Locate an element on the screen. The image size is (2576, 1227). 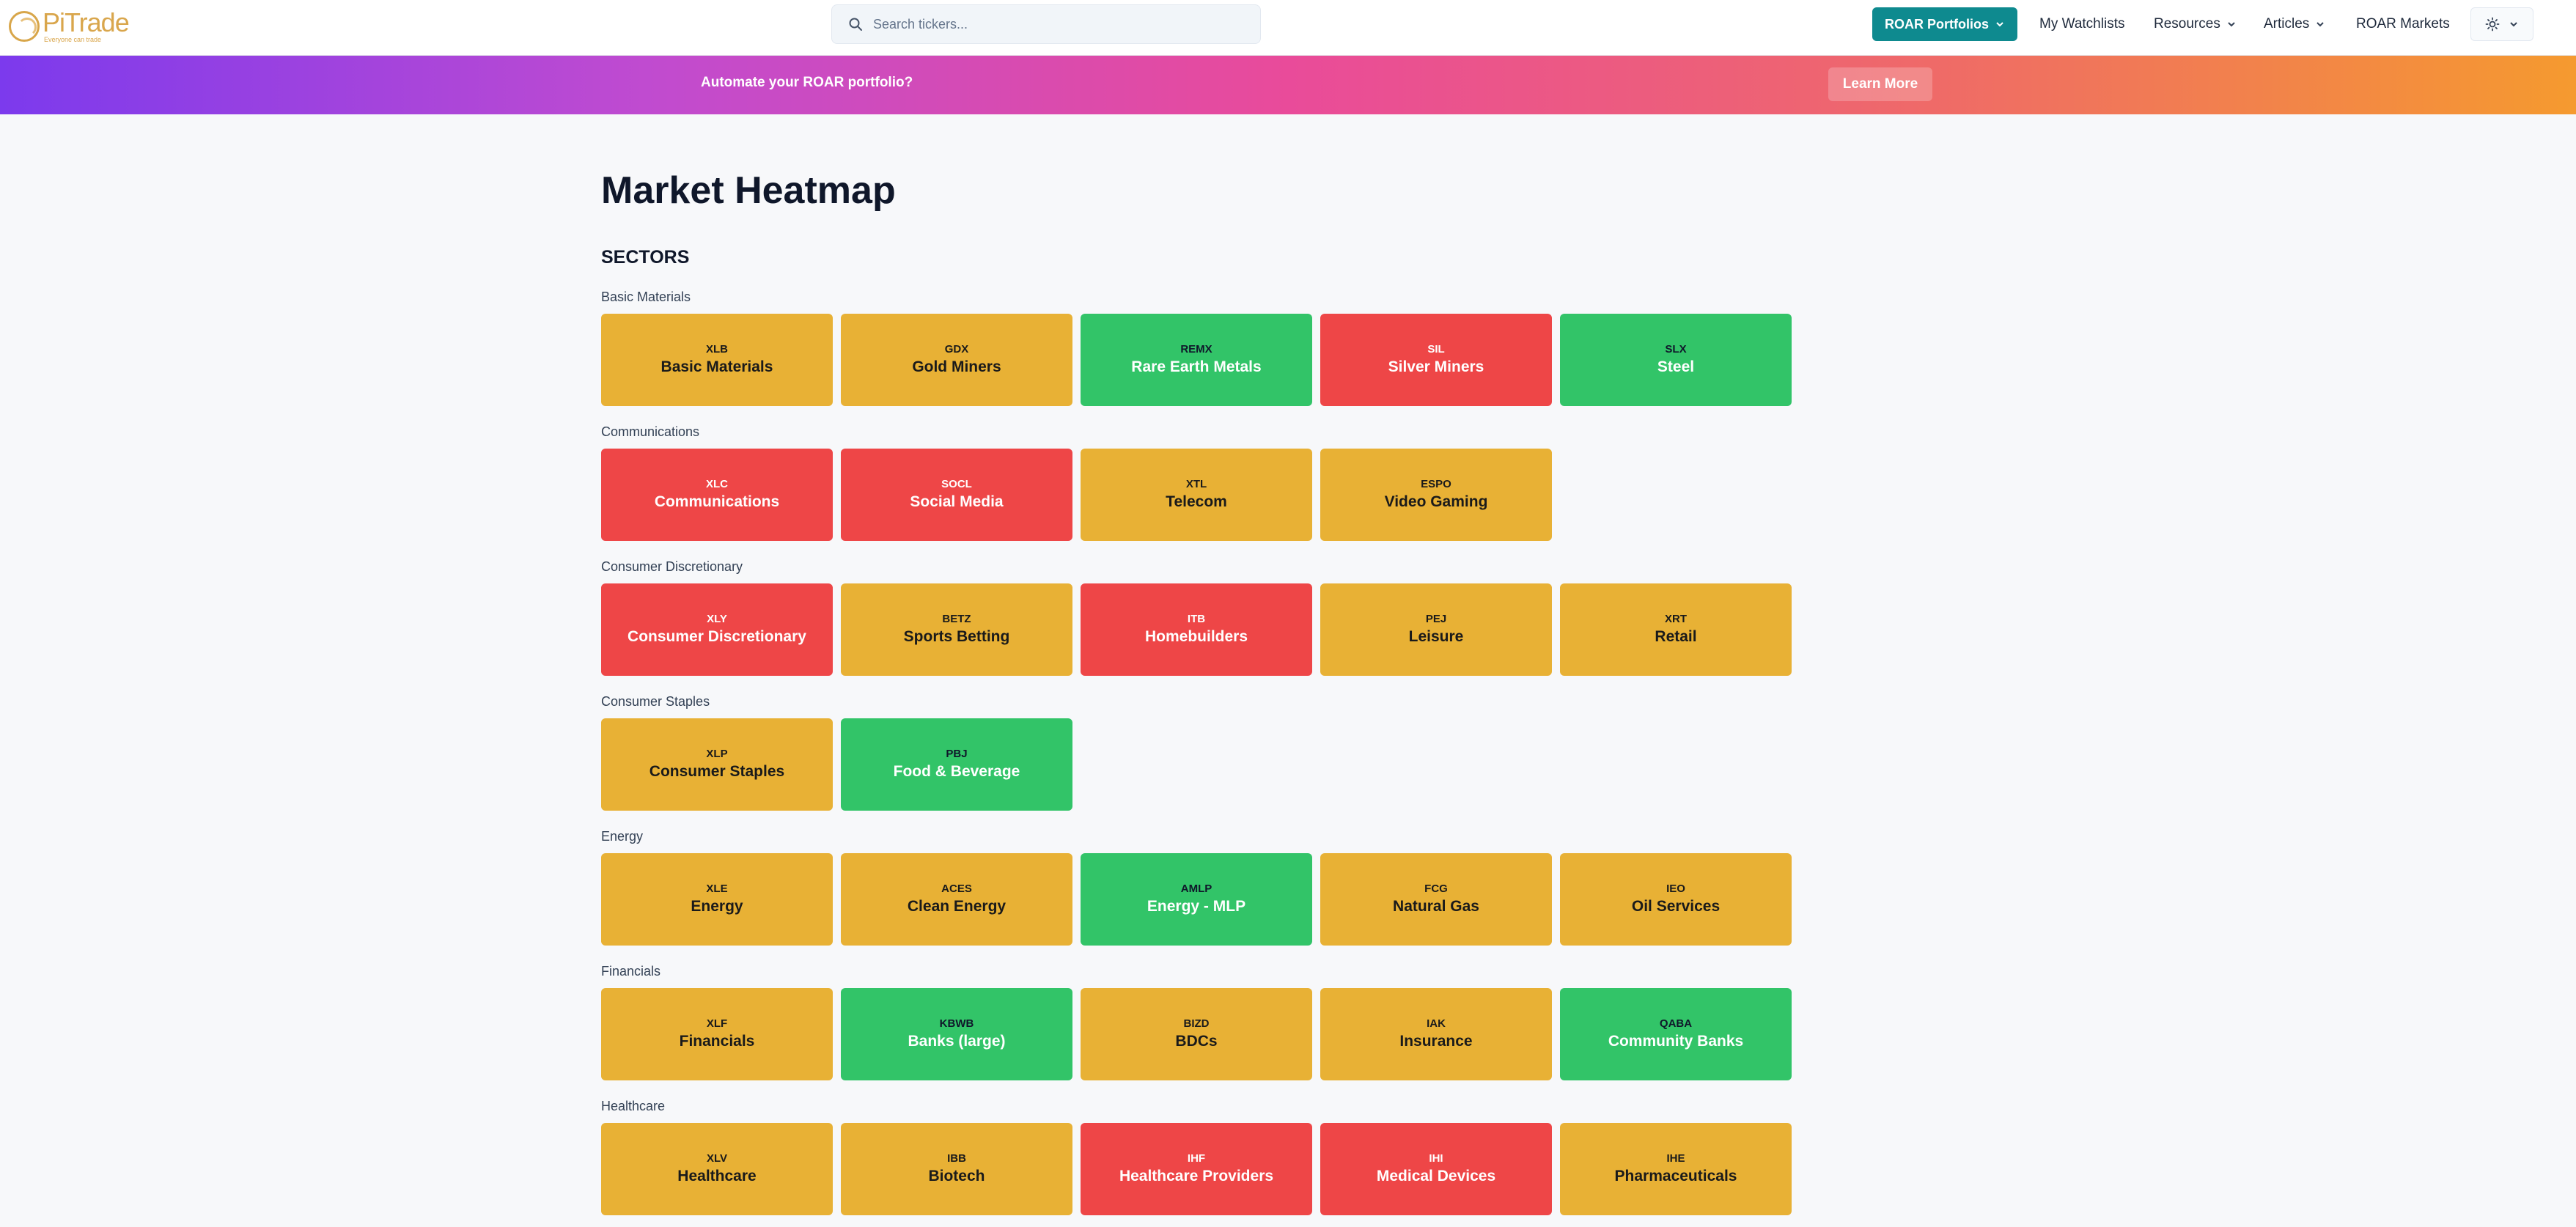
tile-name: Sports Betting is located at coordinates (956, 636).